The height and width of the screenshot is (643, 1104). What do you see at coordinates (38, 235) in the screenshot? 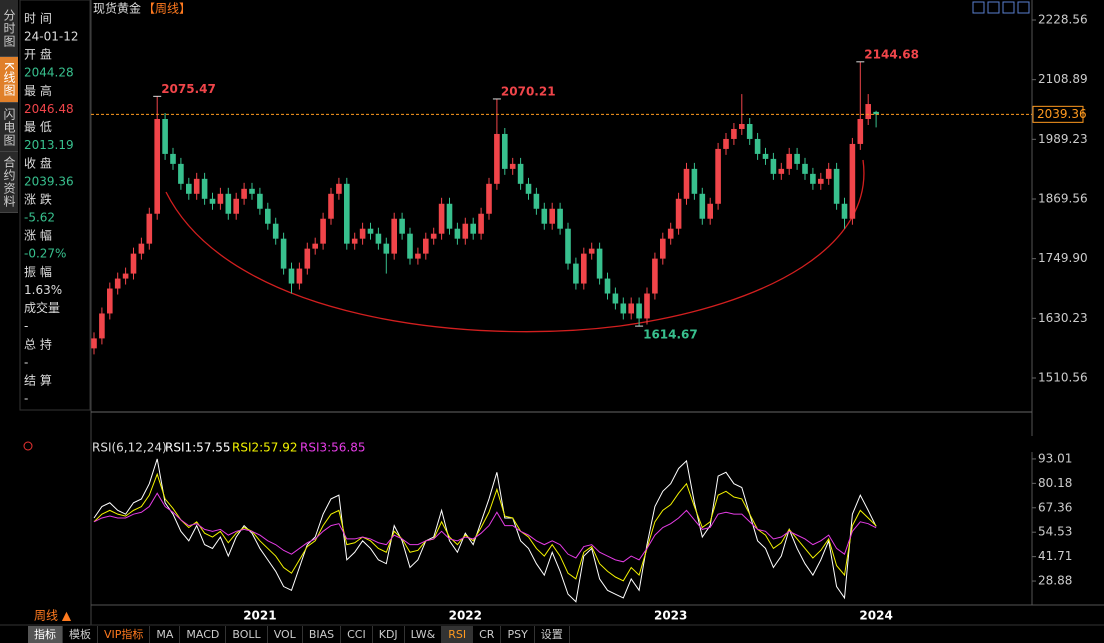
I see `info-label: 涨 幅` at bounding box center [38, 235].